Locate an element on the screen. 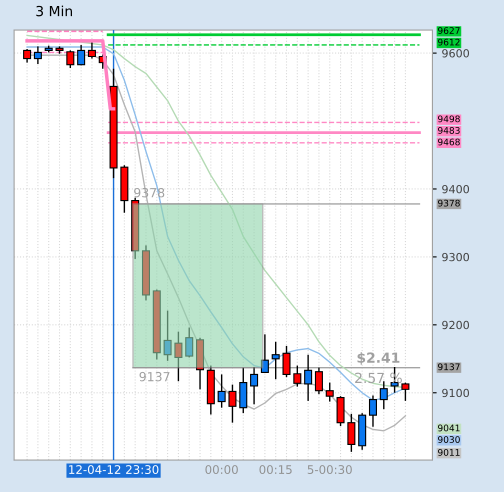 The height and width of the screenshot is (492, 504). x-tick-label: 12-04-12 23:30 is located at coordinates (113, 469).